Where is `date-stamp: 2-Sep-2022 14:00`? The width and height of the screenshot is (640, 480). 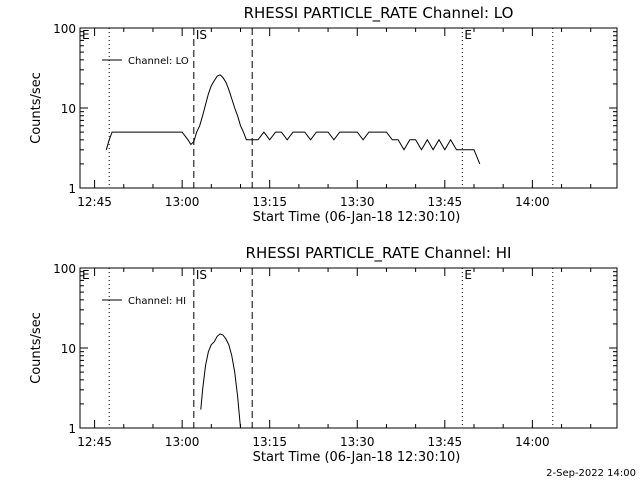
date-stamp: 2-Sep-2022 14:00 is located at coordinates (591, 473).